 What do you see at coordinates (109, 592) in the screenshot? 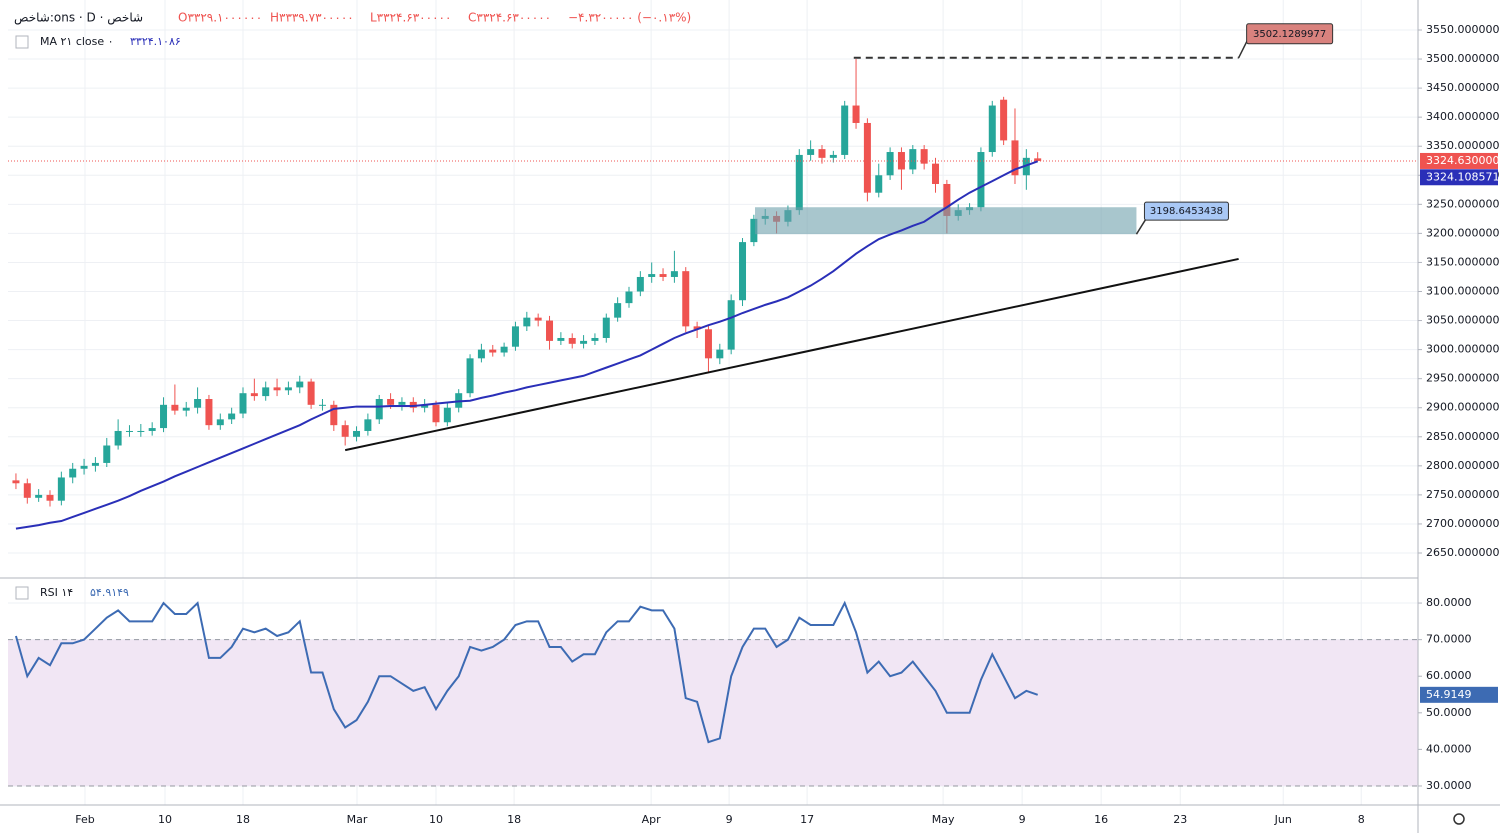
I see `rsi-value: ۵۴.۹۱۴۹` at bounding box center [109, 592].